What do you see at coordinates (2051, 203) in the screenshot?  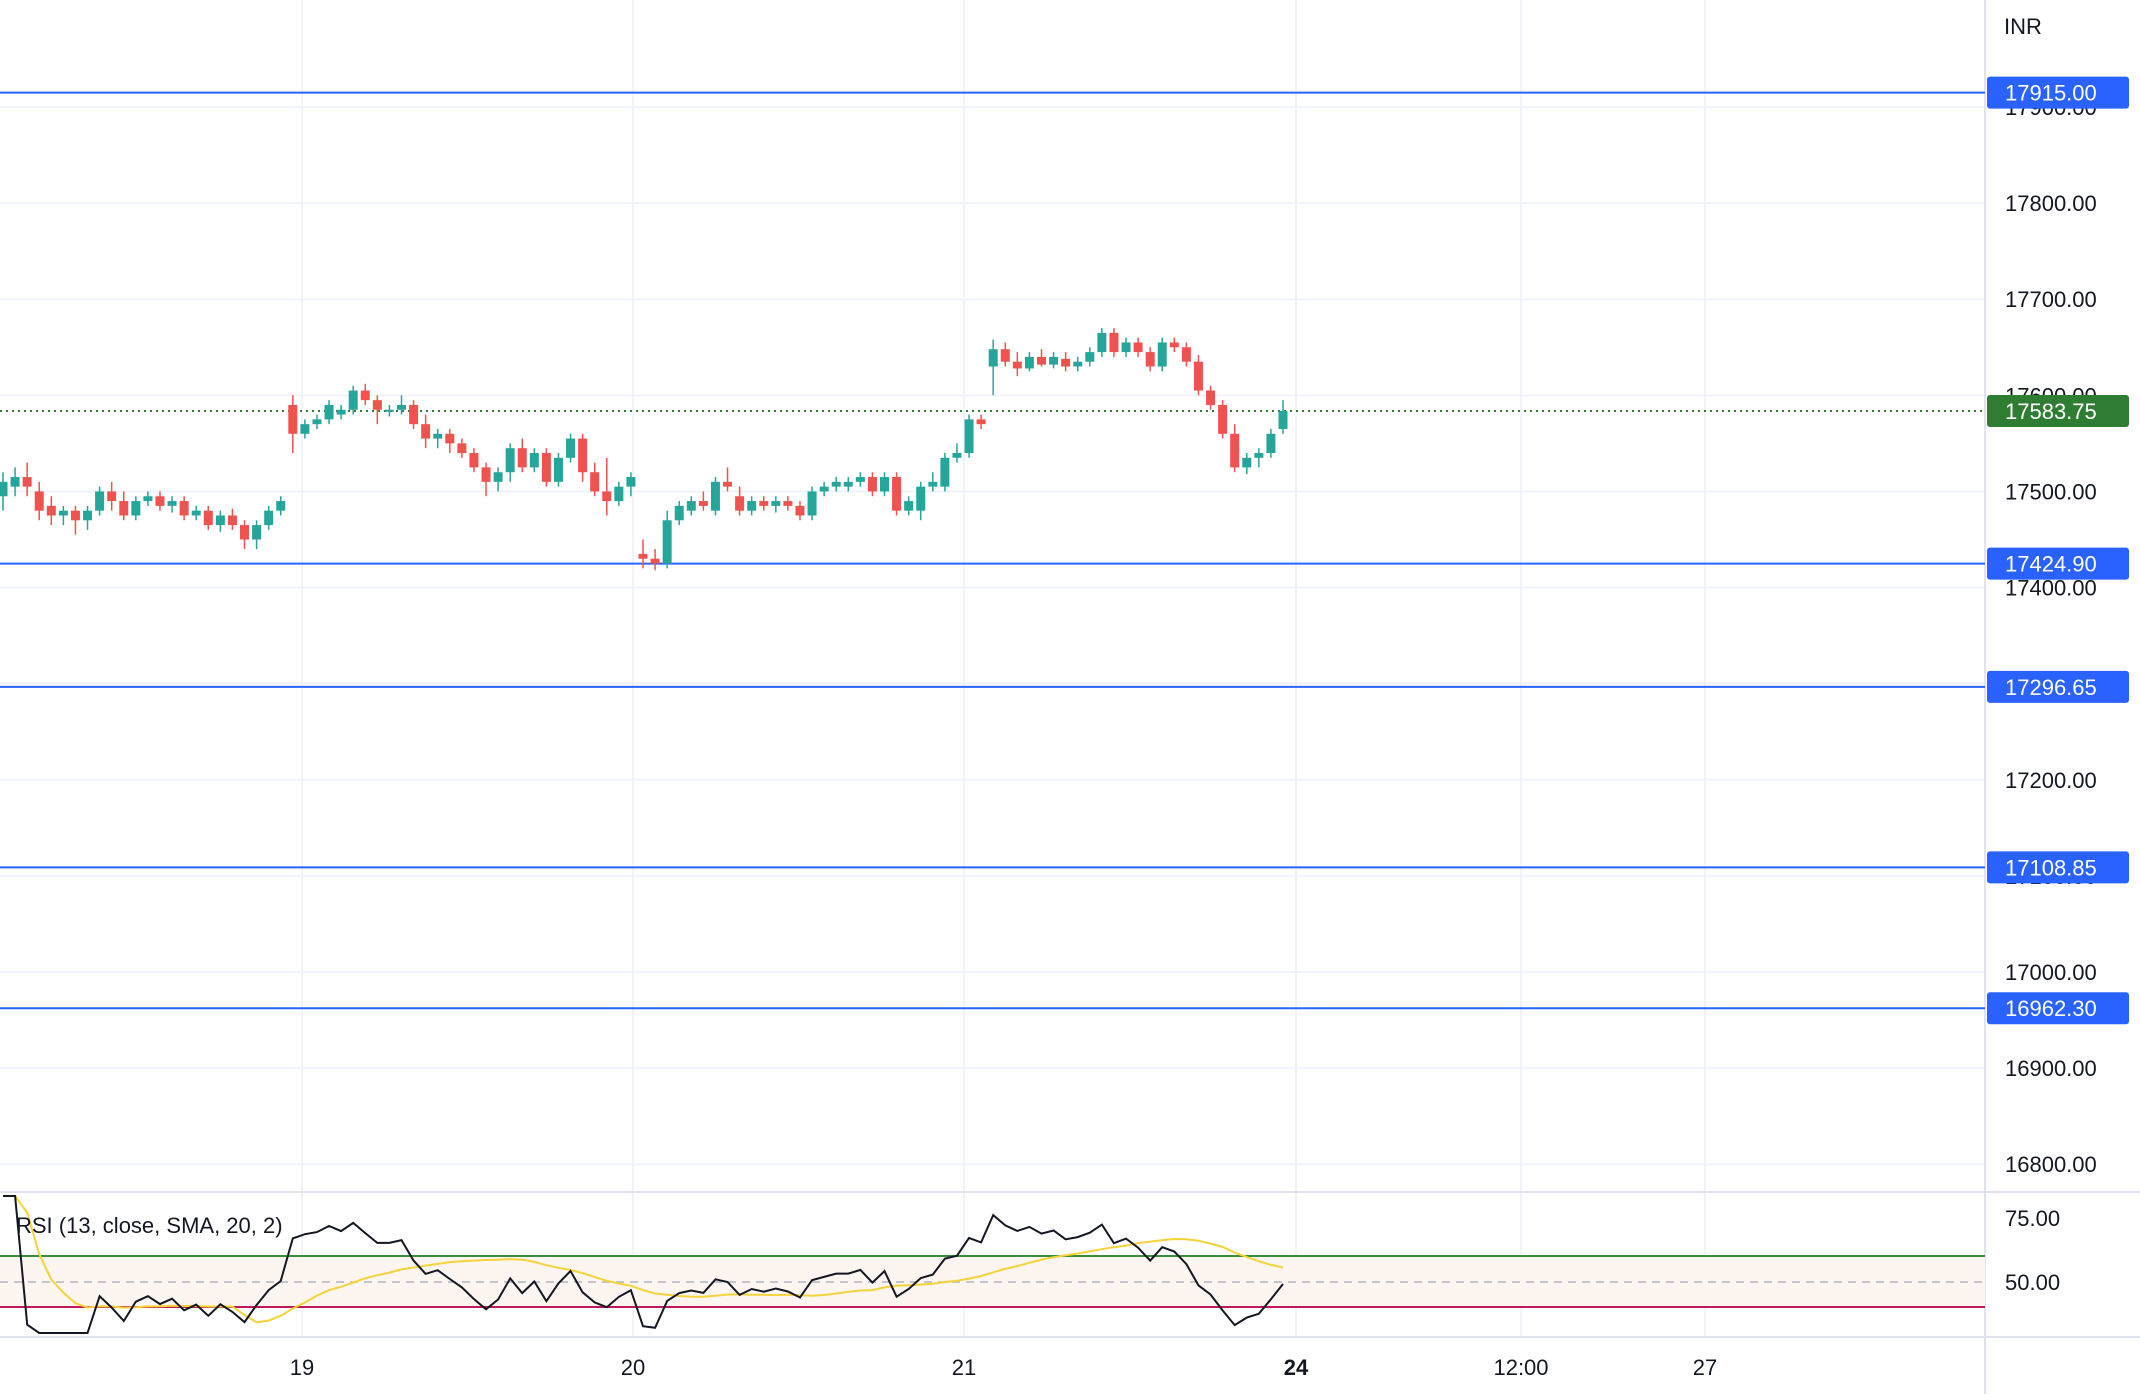 I see `price-tick-label: 17800.00` at bounding box center [2051, 203].